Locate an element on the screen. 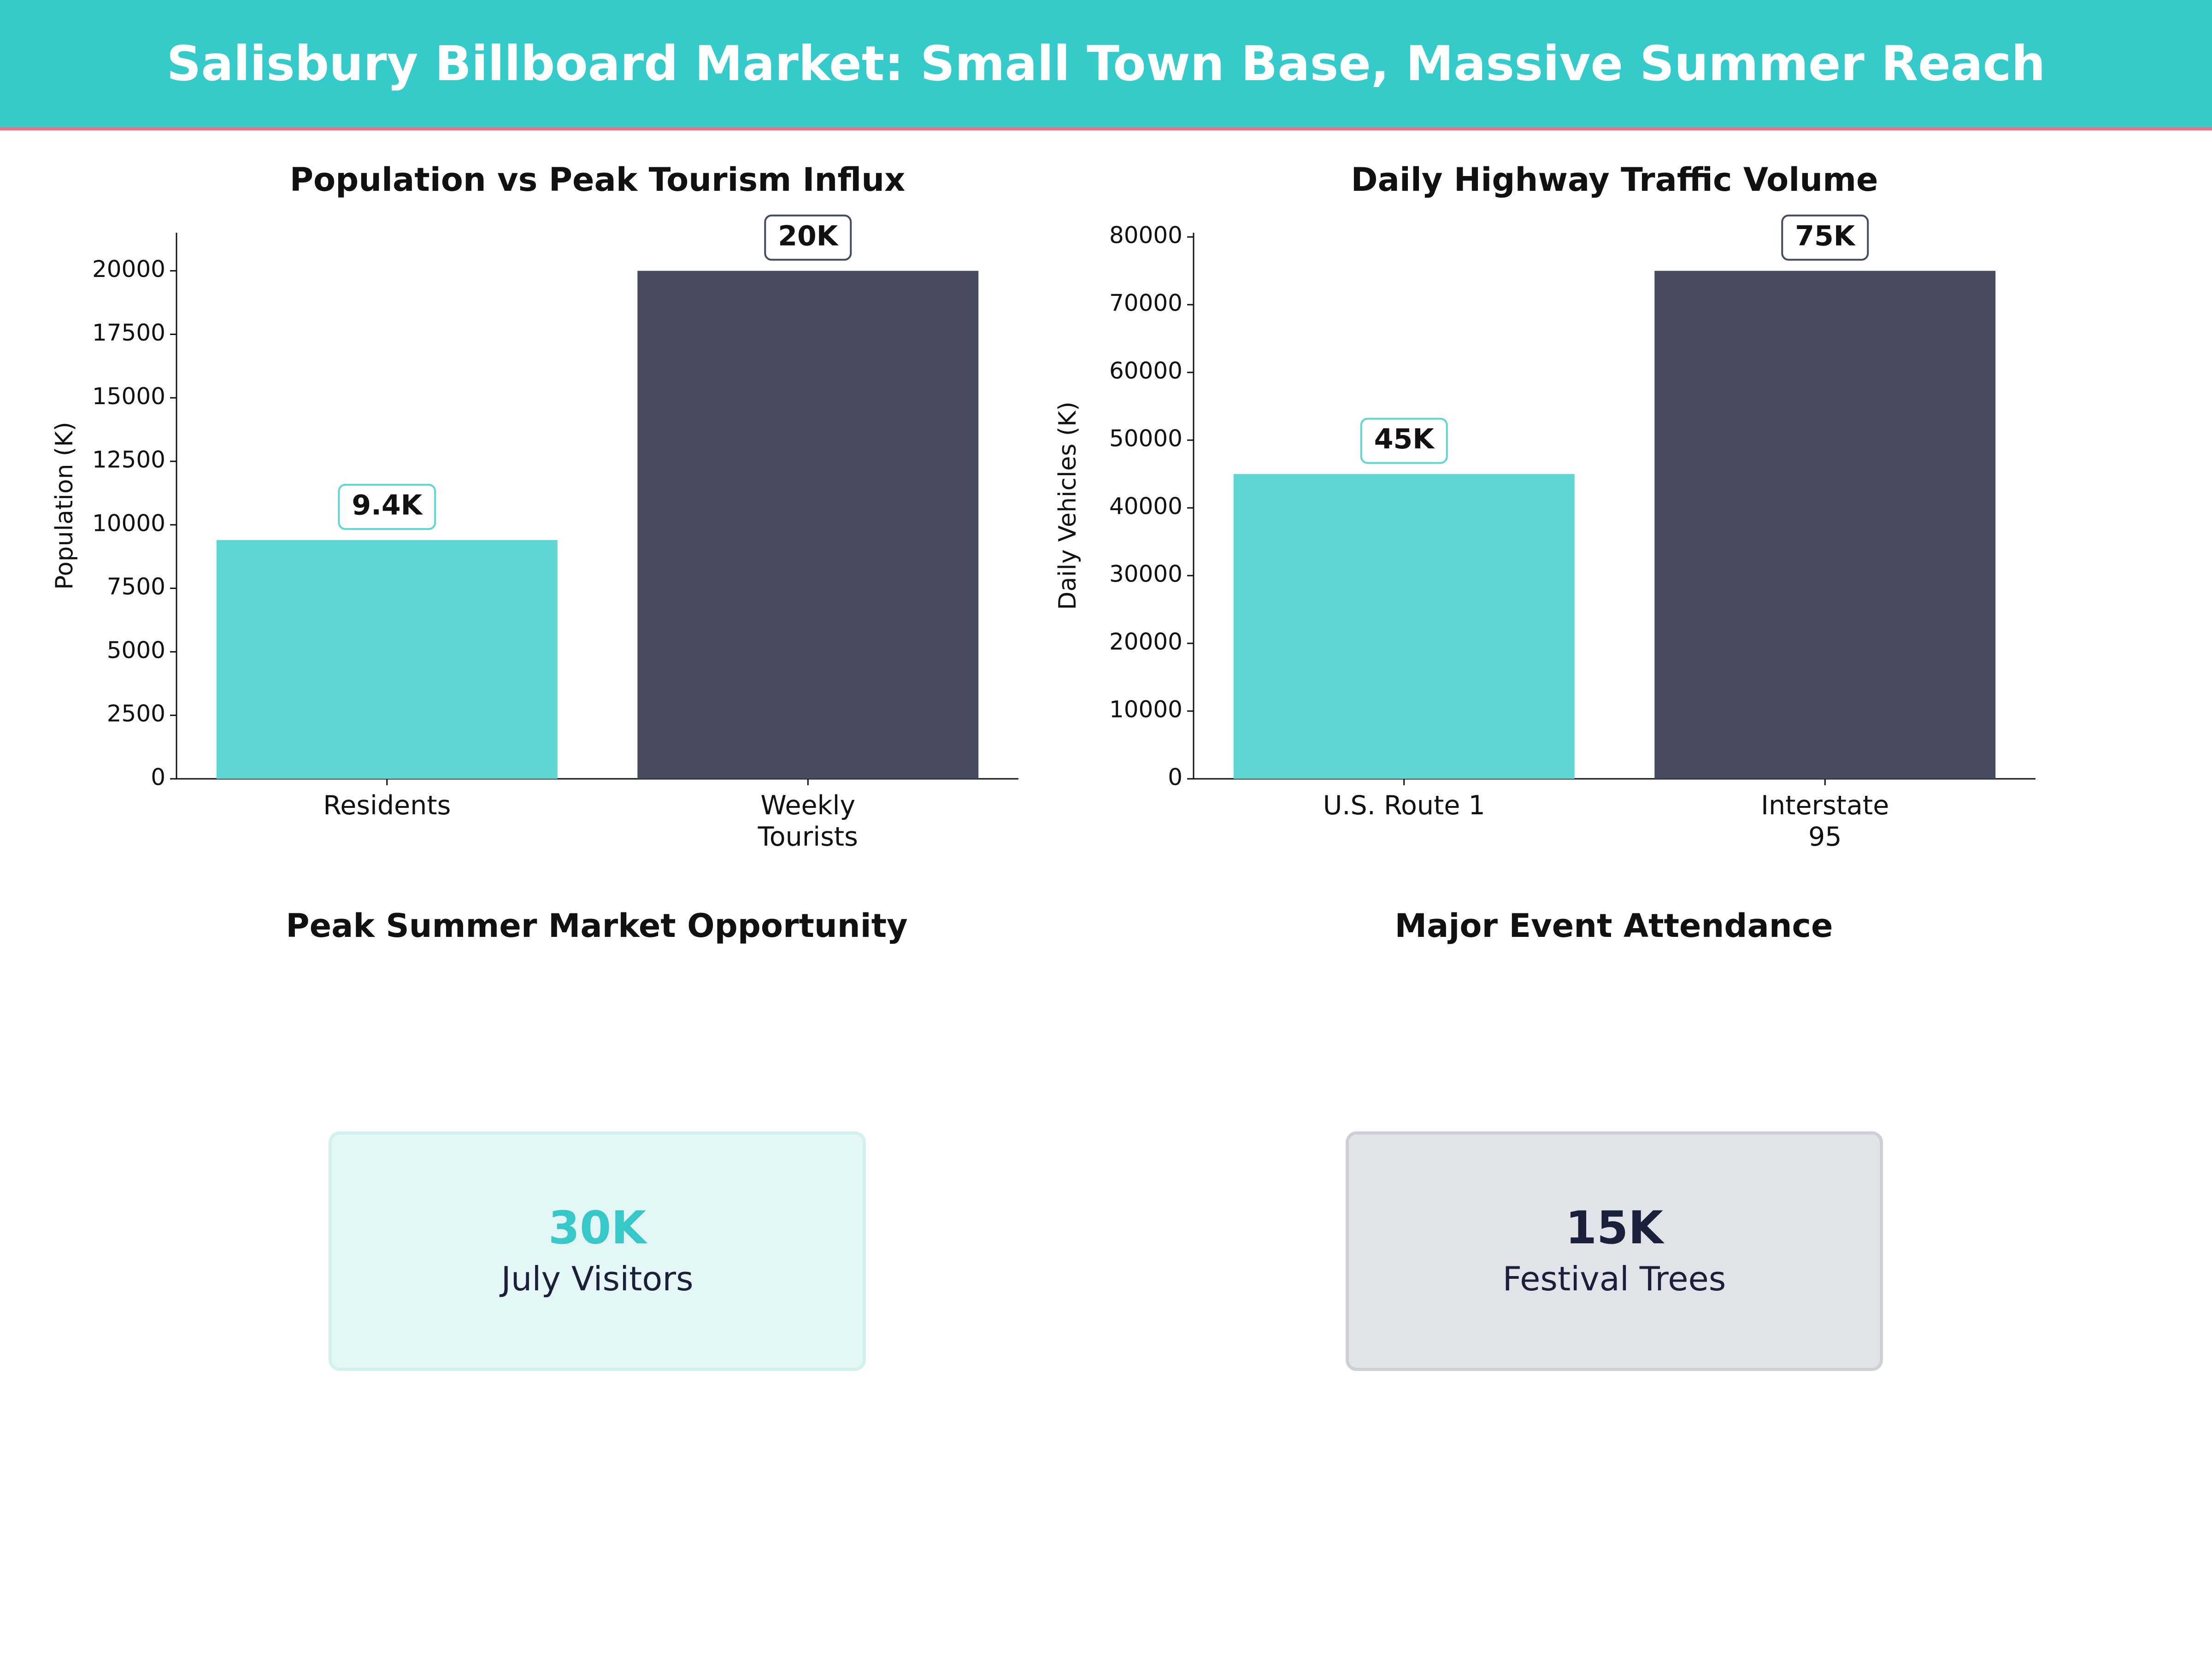 Image resolution: width=2212 pixels, height=1659 pixels. value-label: 20K is located at coordinates (808, 236).